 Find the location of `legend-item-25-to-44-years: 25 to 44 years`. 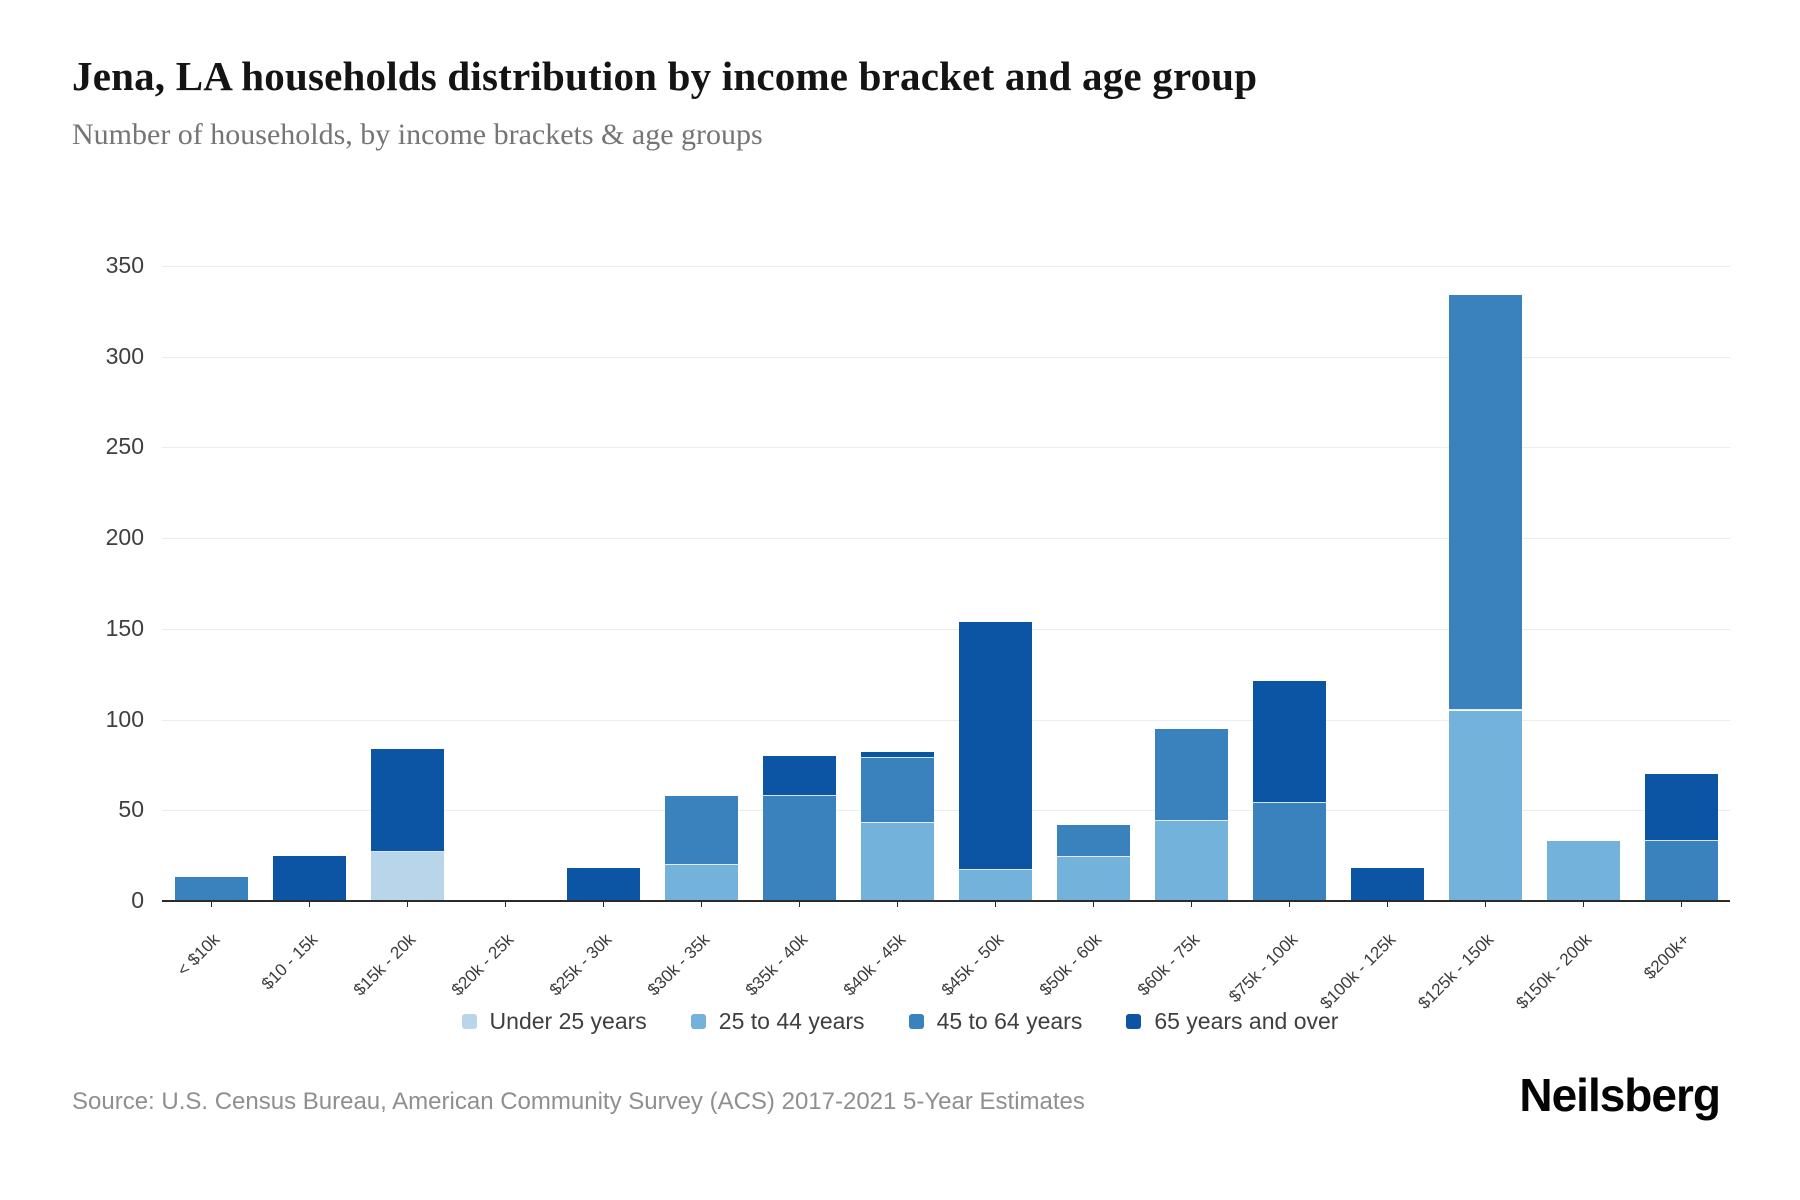

legend-item-25-to-44-years: 25 to 44 years is located at coordinates (777, 1021).